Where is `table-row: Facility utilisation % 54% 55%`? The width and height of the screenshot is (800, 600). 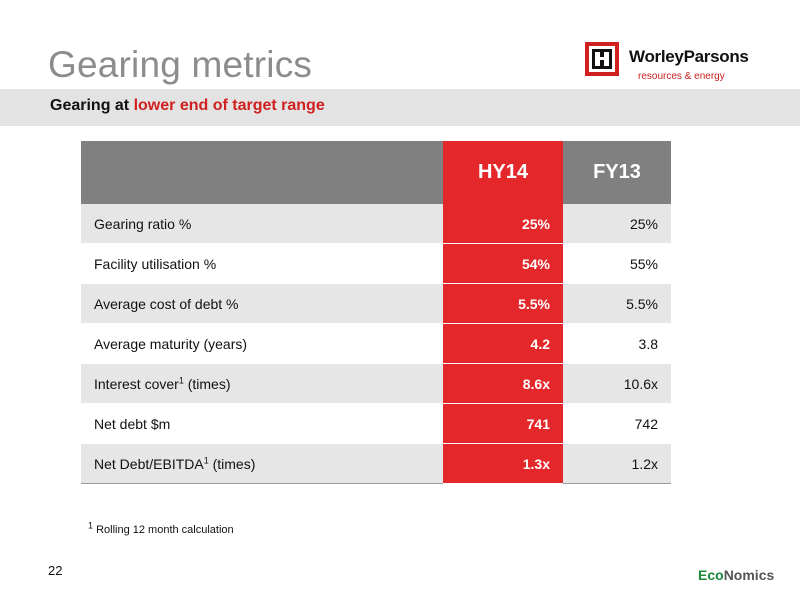
table-row: Facility utilisation % 54% 55% is located at coordinates (376, 263).